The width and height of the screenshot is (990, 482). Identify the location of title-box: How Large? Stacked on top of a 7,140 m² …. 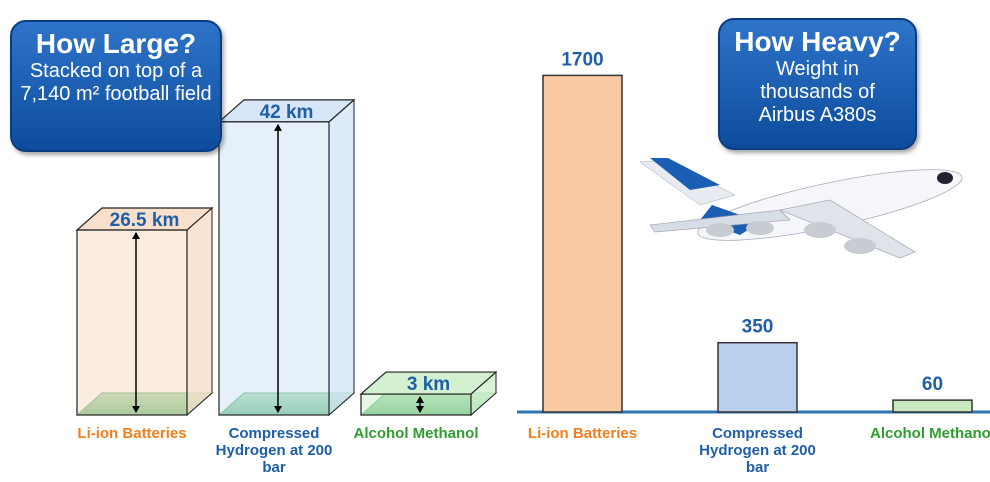
(116, 86).